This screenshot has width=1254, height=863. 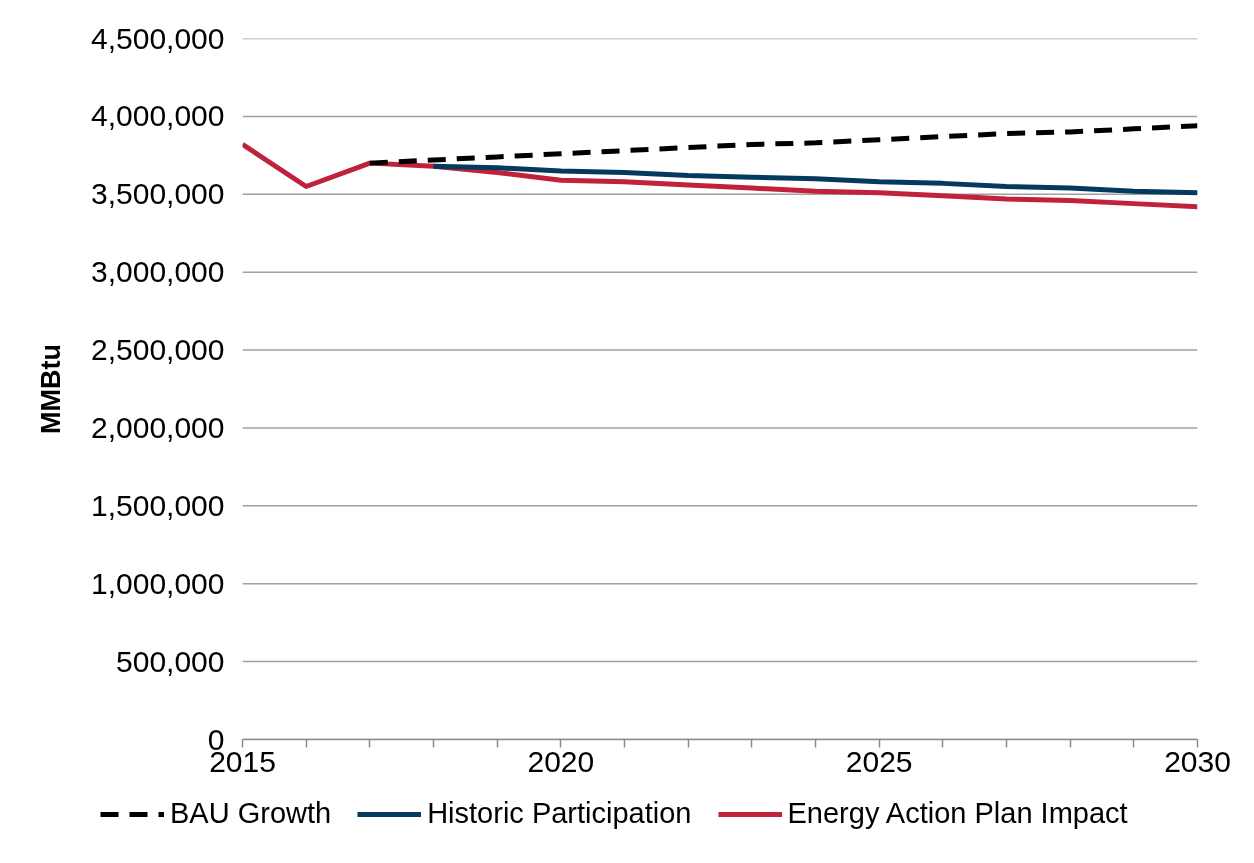 I want to click on y-tick-label: 4,000,000, so click(x=158, y=116).